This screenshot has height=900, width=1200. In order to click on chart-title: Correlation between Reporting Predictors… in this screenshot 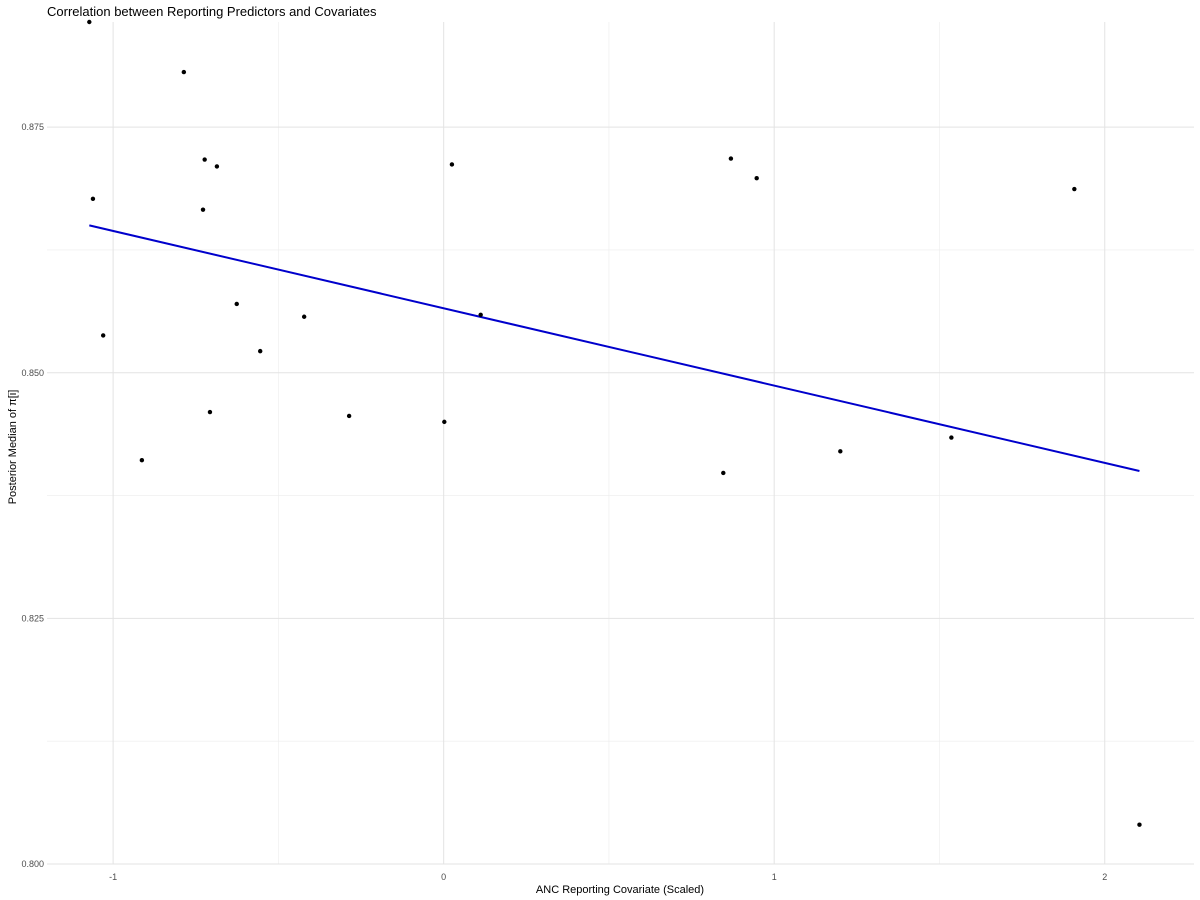, I will do `click(212, 11)`.